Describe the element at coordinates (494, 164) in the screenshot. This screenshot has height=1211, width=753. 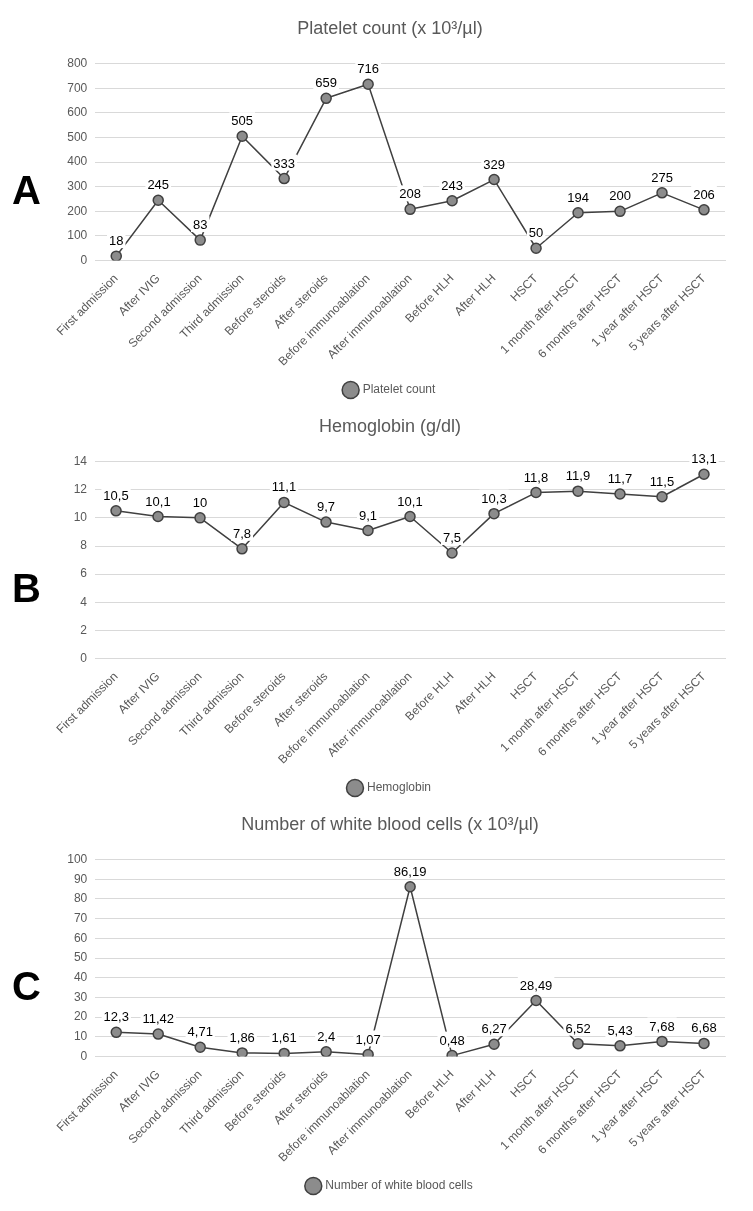
I see `data-label: 329` at that location.